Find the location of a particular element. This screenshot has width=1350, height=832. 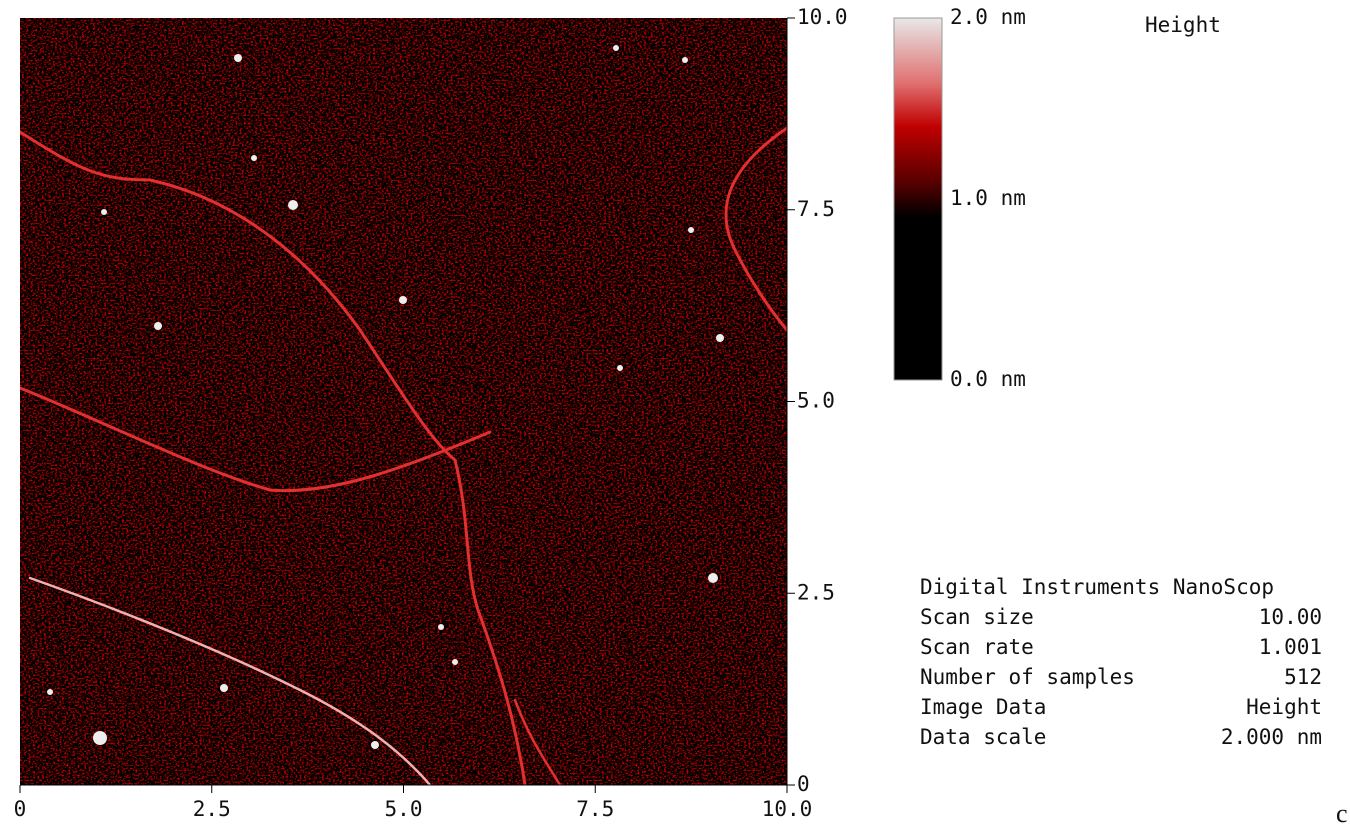

y-tick-label: 7.5 is located at coordinates (816, 209).